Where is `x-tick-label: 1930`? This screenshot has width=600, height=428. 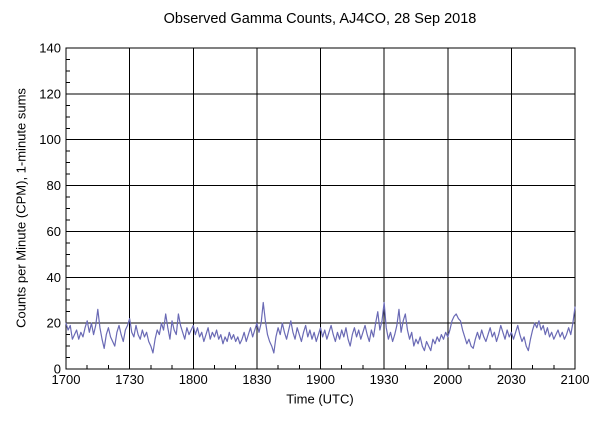 x-tick-label: 1930 is located at coordinates (384, 379).